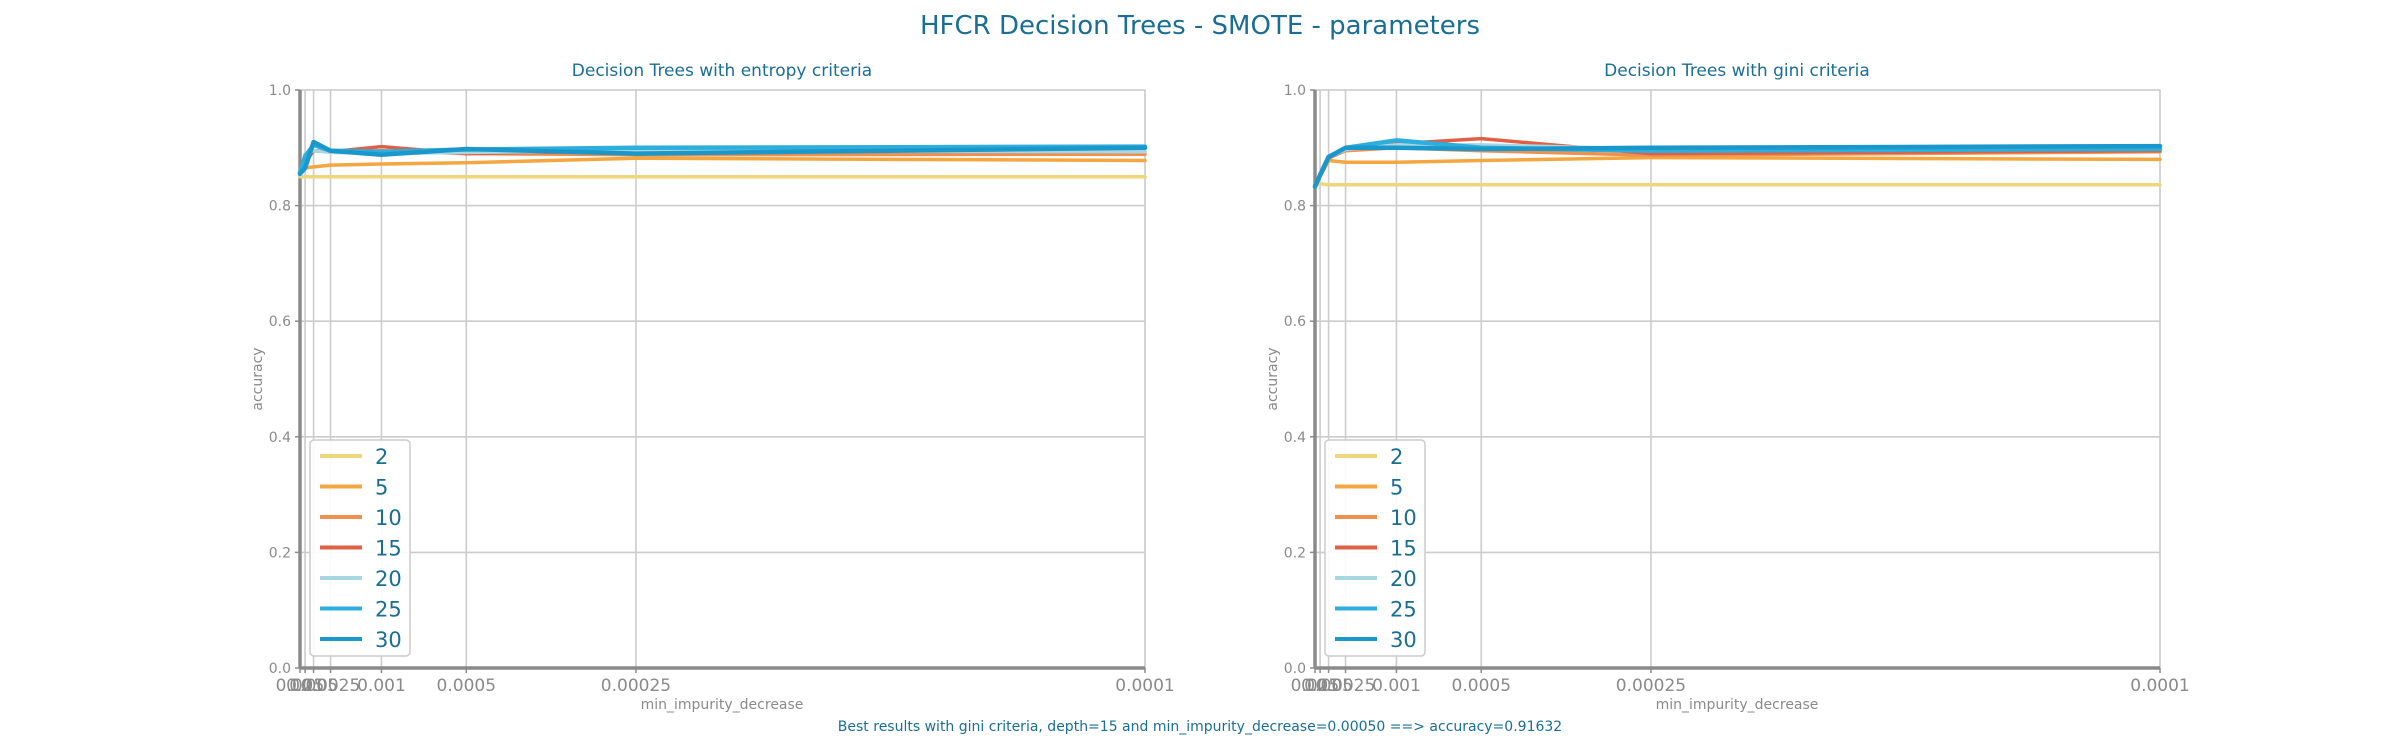 The width and height of the screenshot is (2400, 750). I want to click on figure-title: HFCR Decision Trees - SMOTE - parameters, so click(1200, 26).